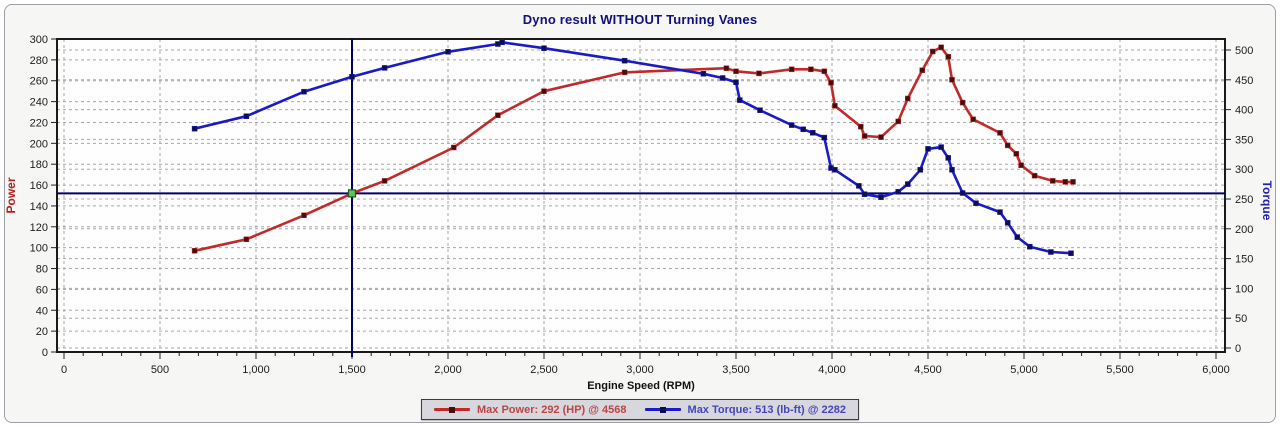  Describe the element at coordinates (1120, 370) in the screenshot. I see `x-tick-label: 5,500` at that location.